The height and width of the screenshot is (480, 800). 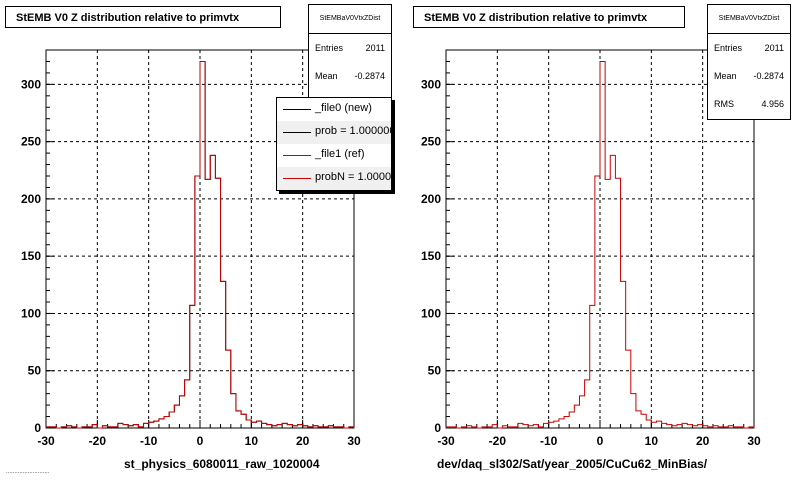 What do you see at coordinates (652, 441) in the screenshot?
I see `right-xtick-label-4: 10` at bounding box center [652, 441].